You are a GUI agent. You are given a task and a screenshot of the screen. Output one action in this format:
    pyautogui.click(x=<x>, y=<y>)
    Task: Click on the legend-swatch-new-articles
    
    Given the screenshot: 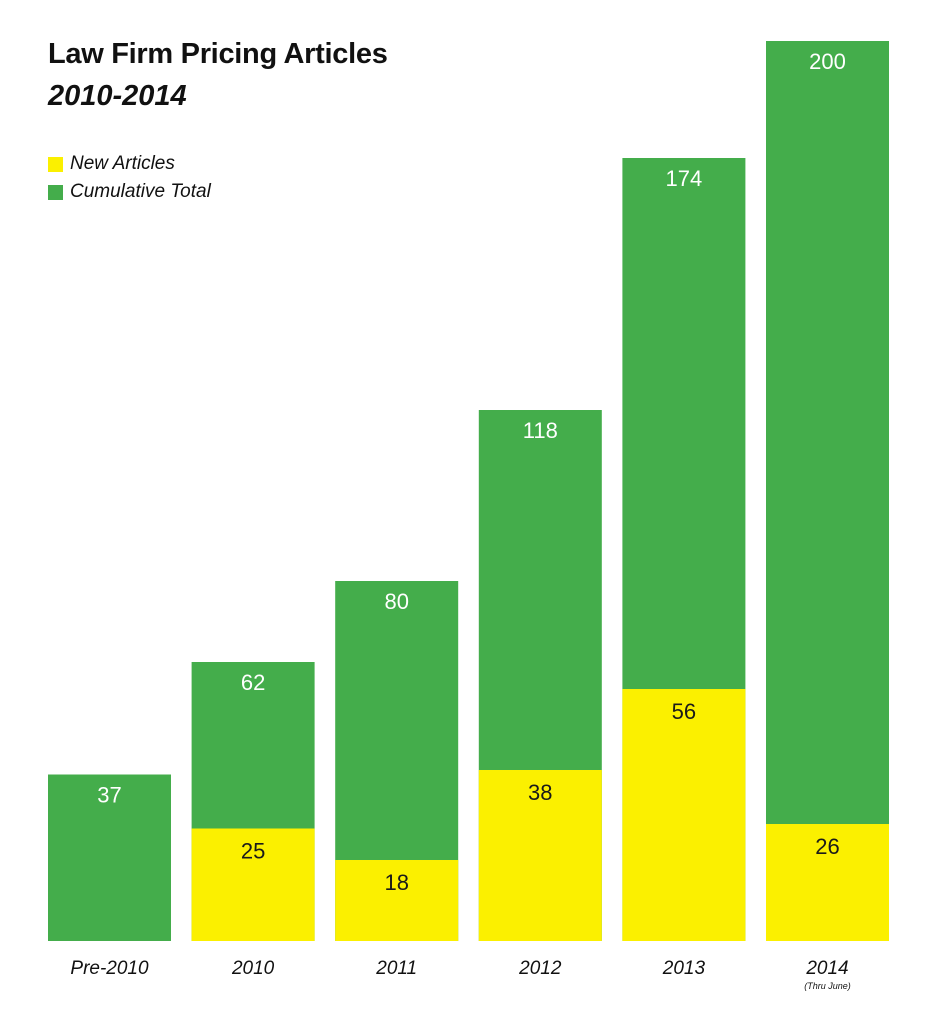 What is the action you would take?
    pyautogui.click(x=55, y=164)
    